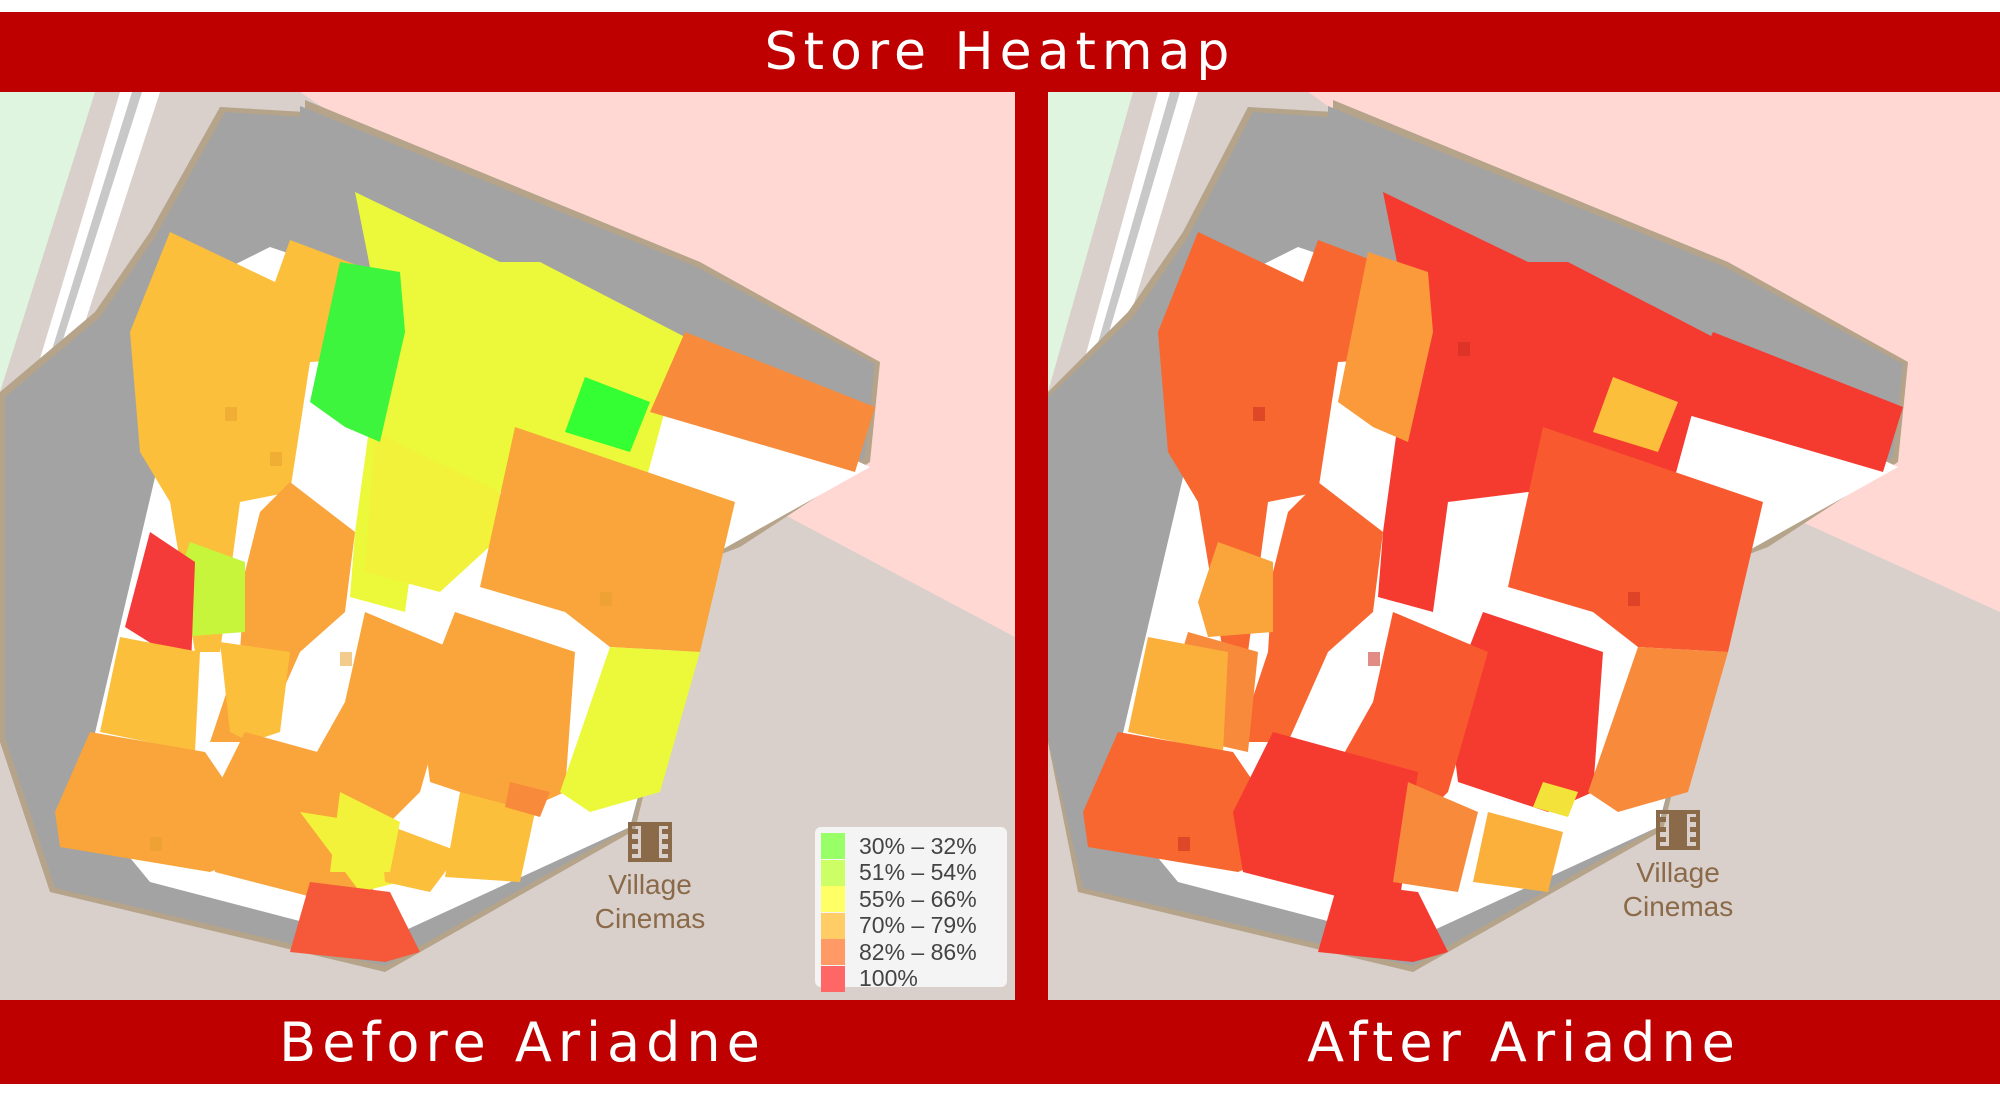 Image resolution: width=2000 pixels, height=1109 pixels. I want to click on legend-item: 30% – 32%, so click(911, 846).